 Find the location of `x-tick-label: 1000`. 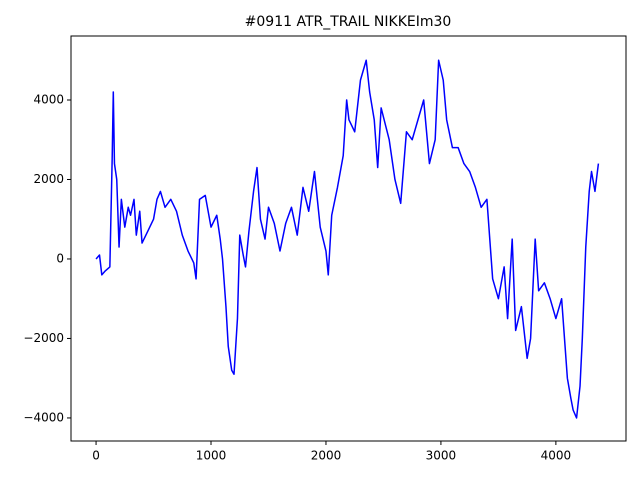

x-tick-label: 1000 is located at coordinates (211, 456).